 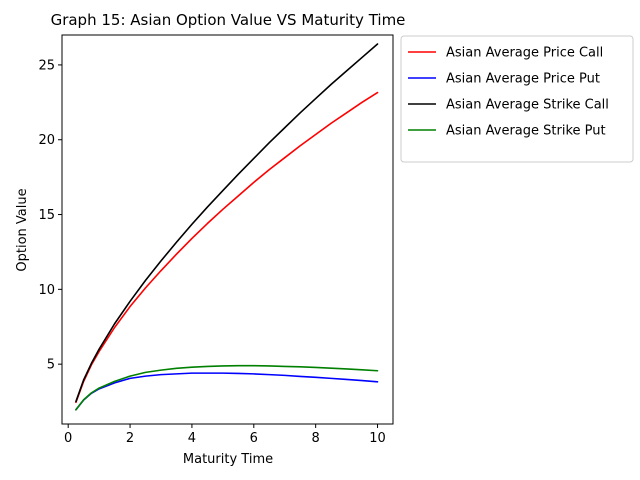 I want to click on y-tick-label: 10, so click(x=46, y=290).